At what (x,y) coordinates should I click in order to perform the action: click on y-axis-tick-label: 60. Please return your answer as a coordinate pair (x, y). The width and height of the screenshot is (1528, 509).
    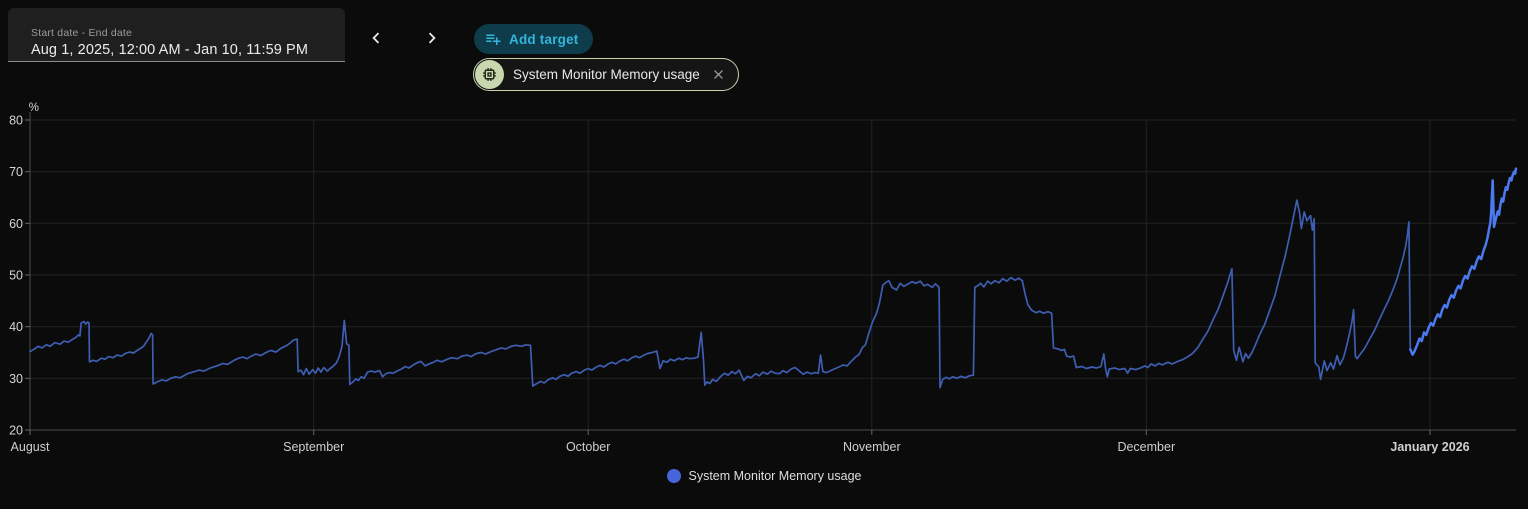
    Looking at the image, I should click on (16, 224).